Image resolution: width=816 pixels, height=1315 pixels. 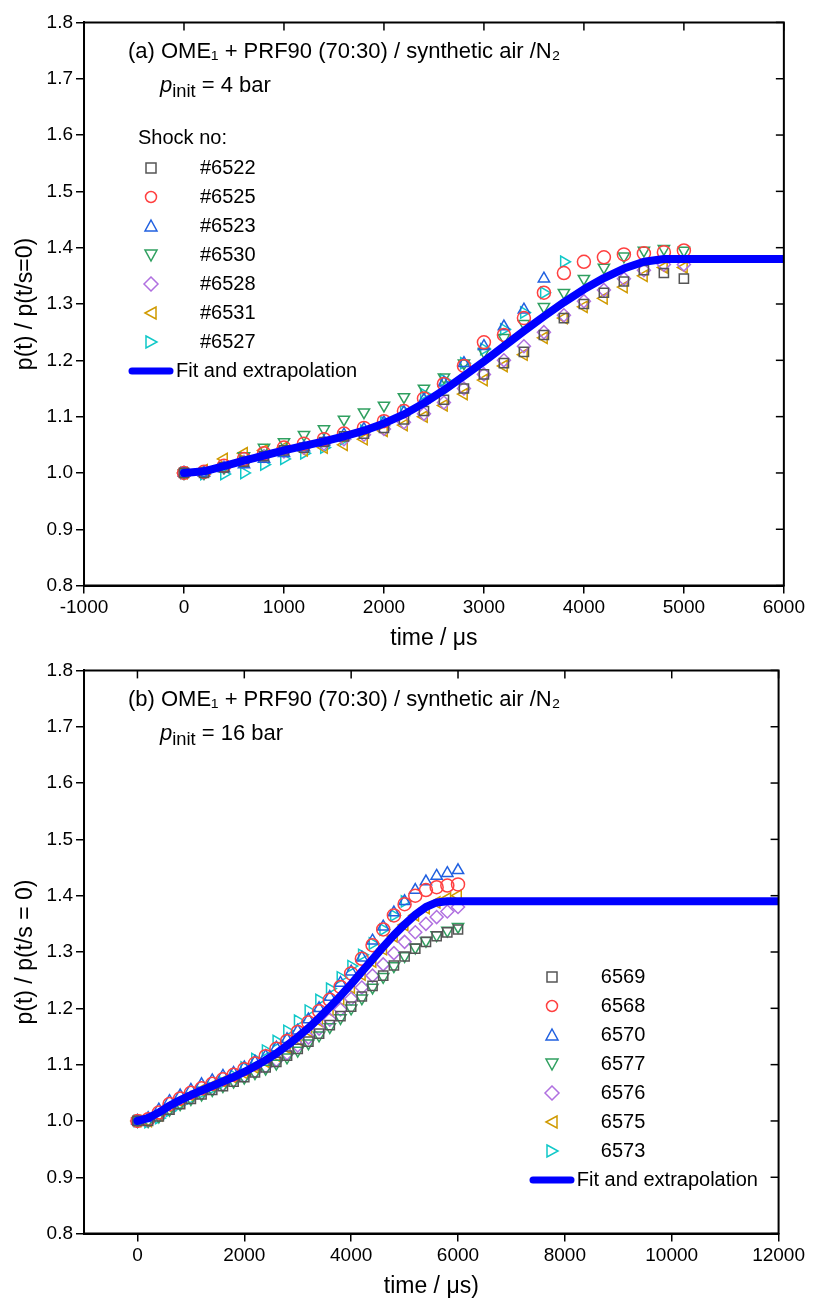 What do you see at coordinates (565, 1255) in the screenshot?
I see `x-tick-label: 8000` at bounding box center [565, 1255].